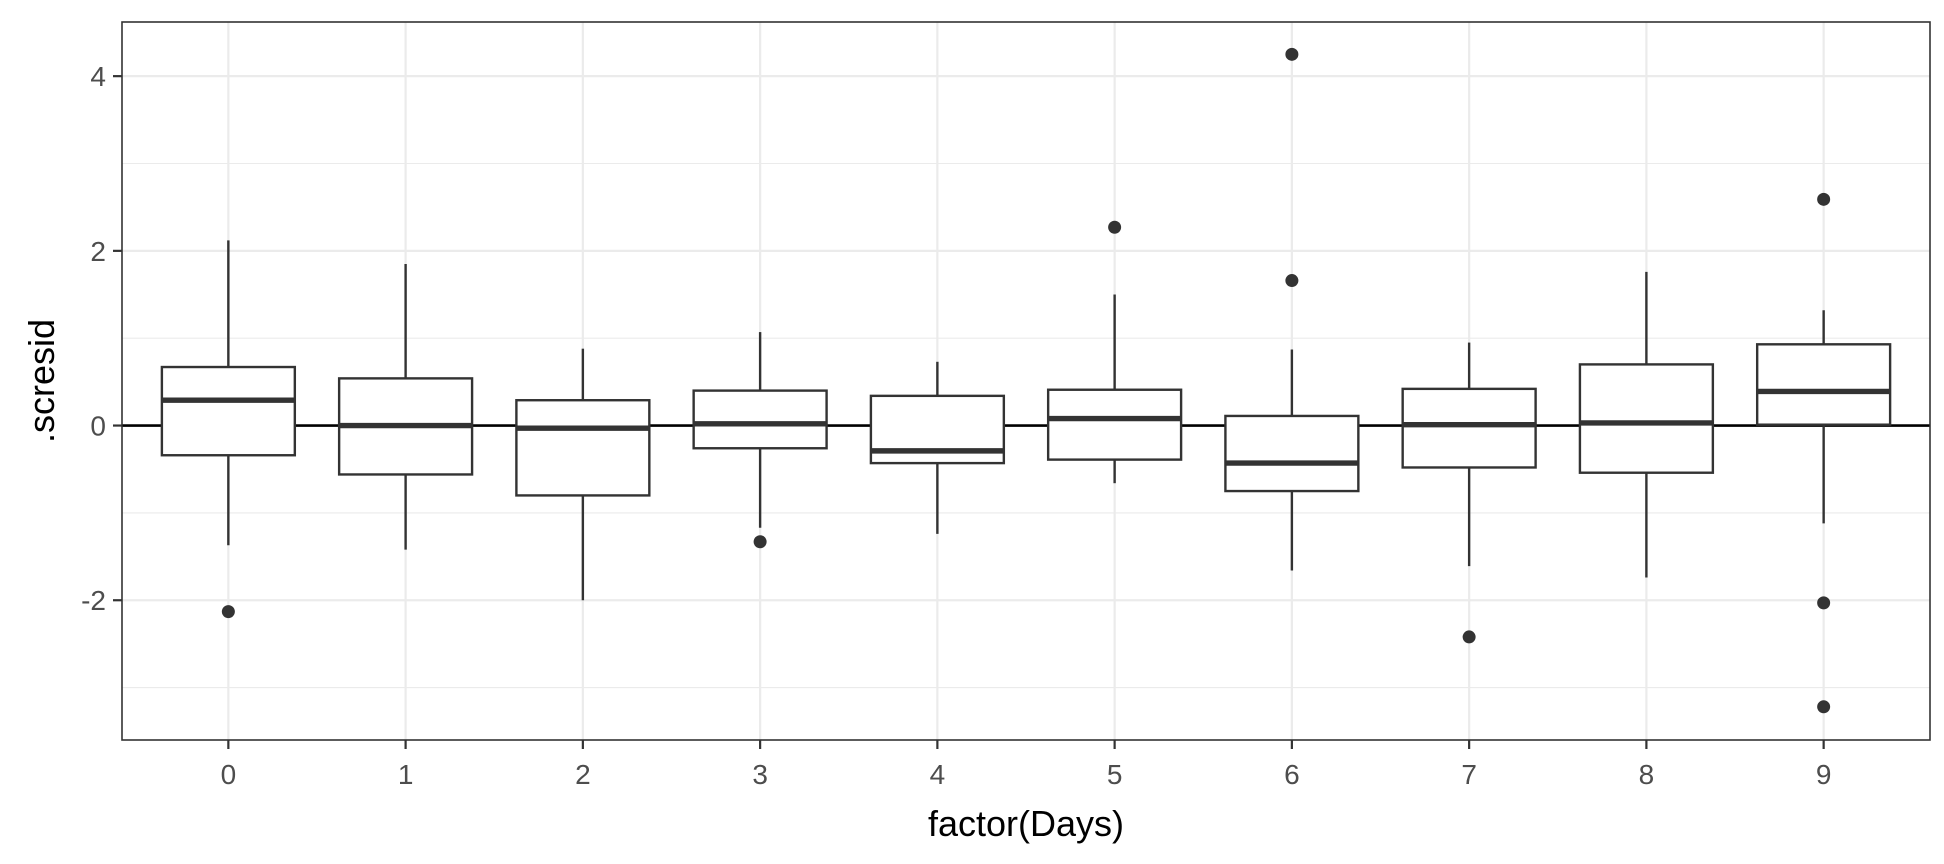 This screenshot has width=1944, height=864. What do you see at coordinates (760, 774) in the screenshot?
I see `x-tick-label: 3` at bounding box center [760, 774].